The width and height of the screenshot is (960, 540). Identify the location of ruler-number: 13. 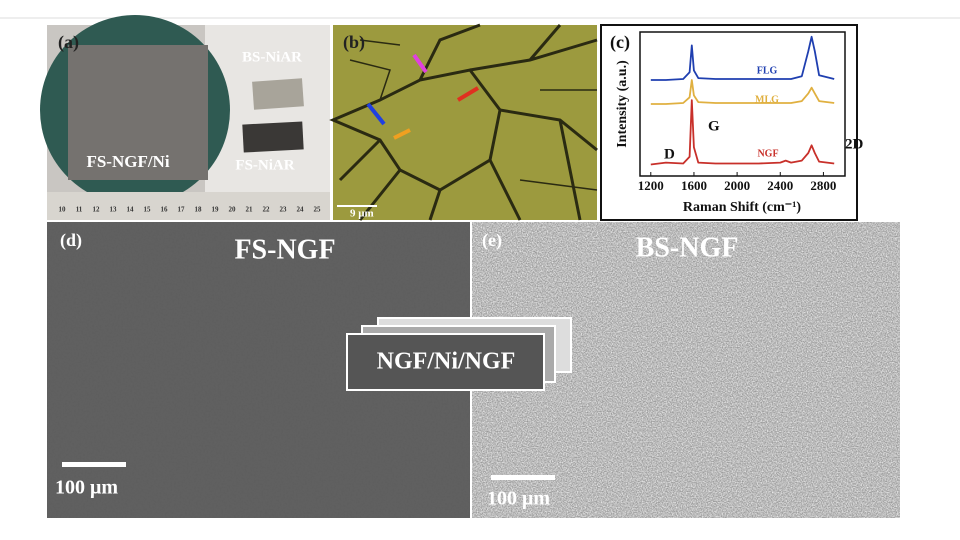
(114, 210).